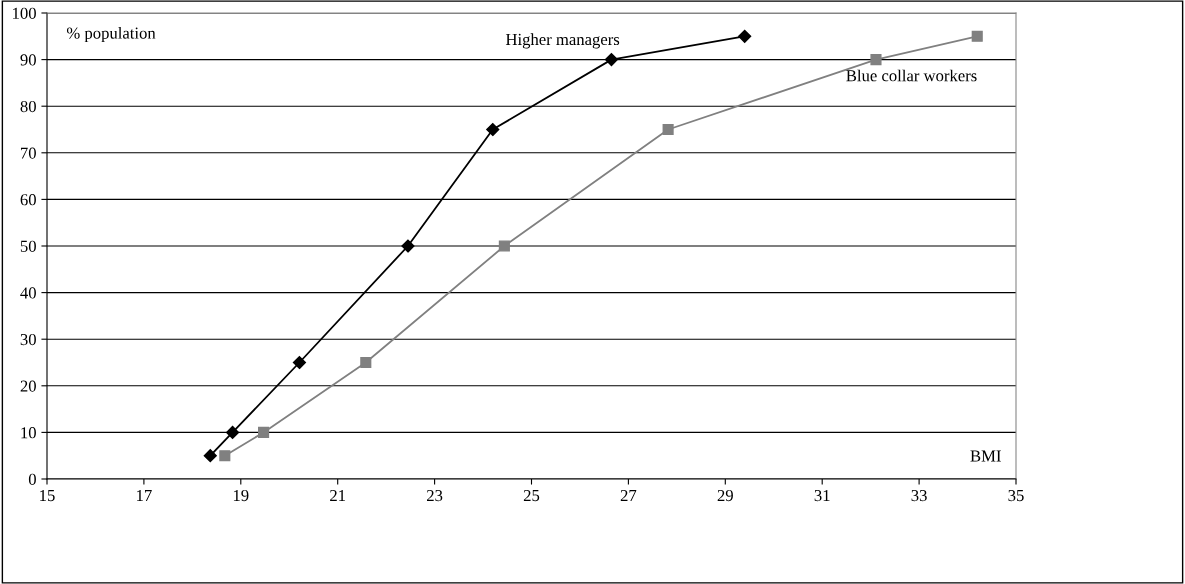 The width and height of the screenshot is (1185, 584). What do you see at coordinates (28, 433) in the screenshot?
I see `y-tick-label: 10` at bounding box center [28, 433].